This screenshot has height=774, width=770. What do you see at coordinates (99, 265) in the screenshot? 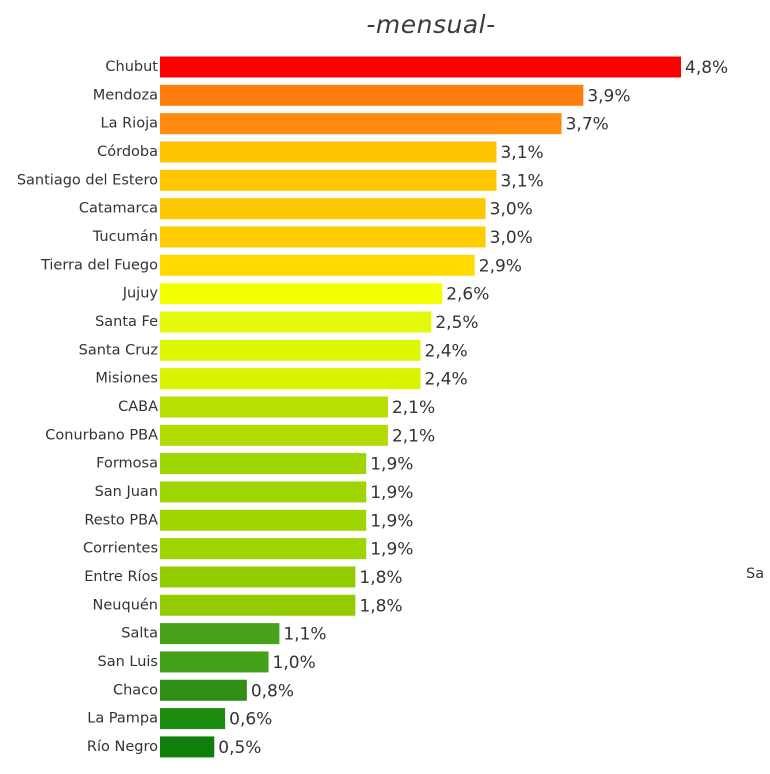
I see `category-label: Tierra del Fuego` at bounding box center [99, 265].